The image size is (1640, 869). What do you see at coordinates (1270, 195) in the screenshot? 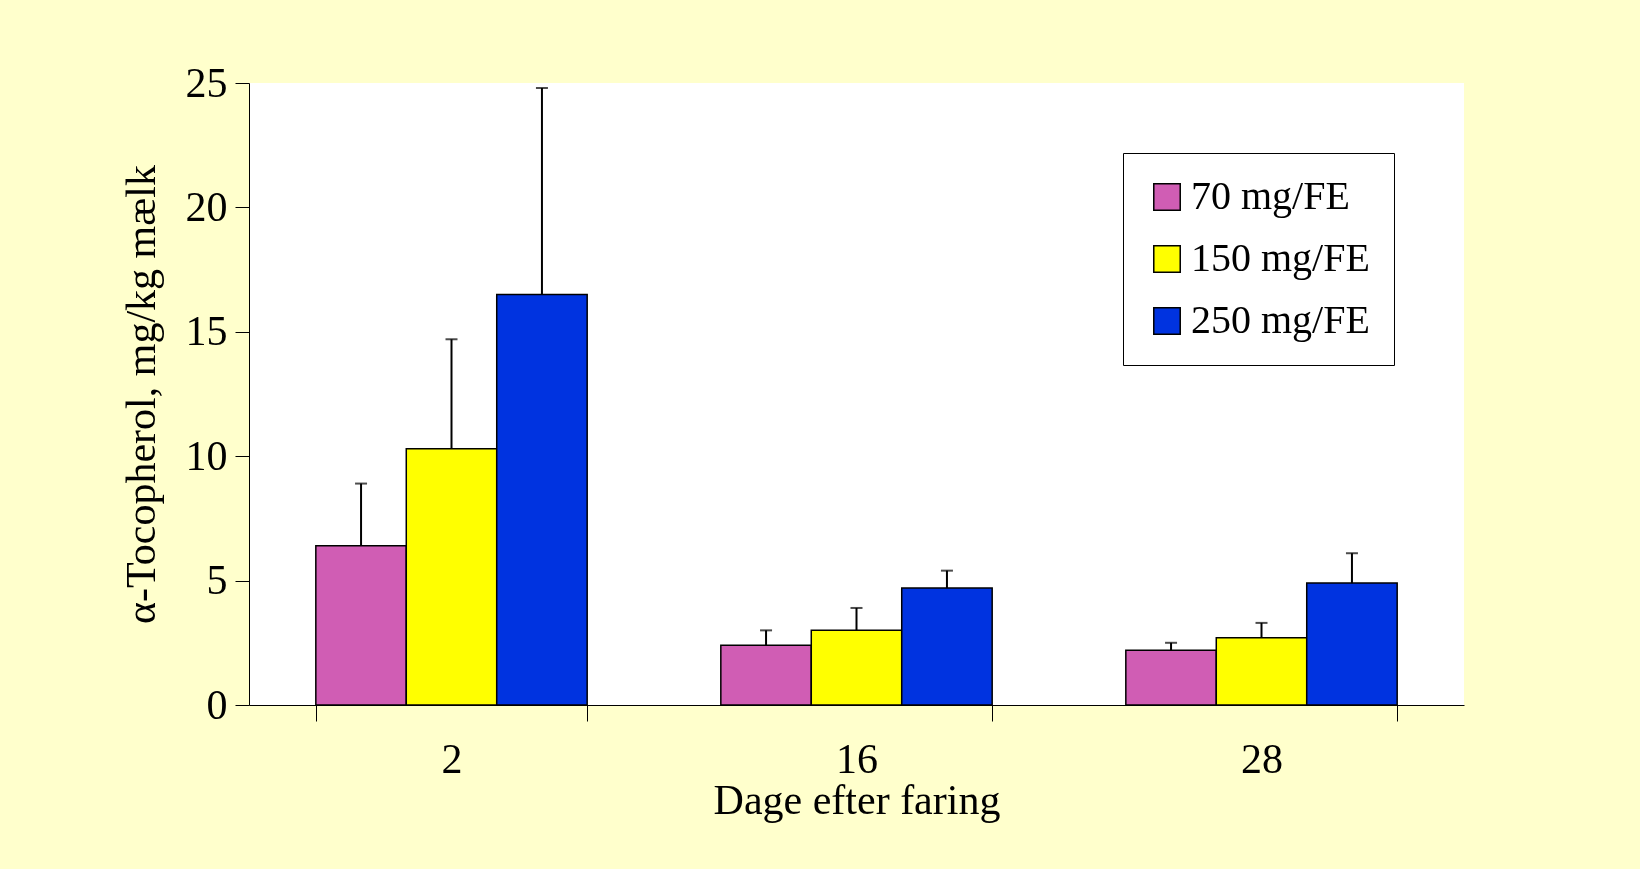
I see `legend-label: 70 mg/FE` at bounding box center [1270, 195].